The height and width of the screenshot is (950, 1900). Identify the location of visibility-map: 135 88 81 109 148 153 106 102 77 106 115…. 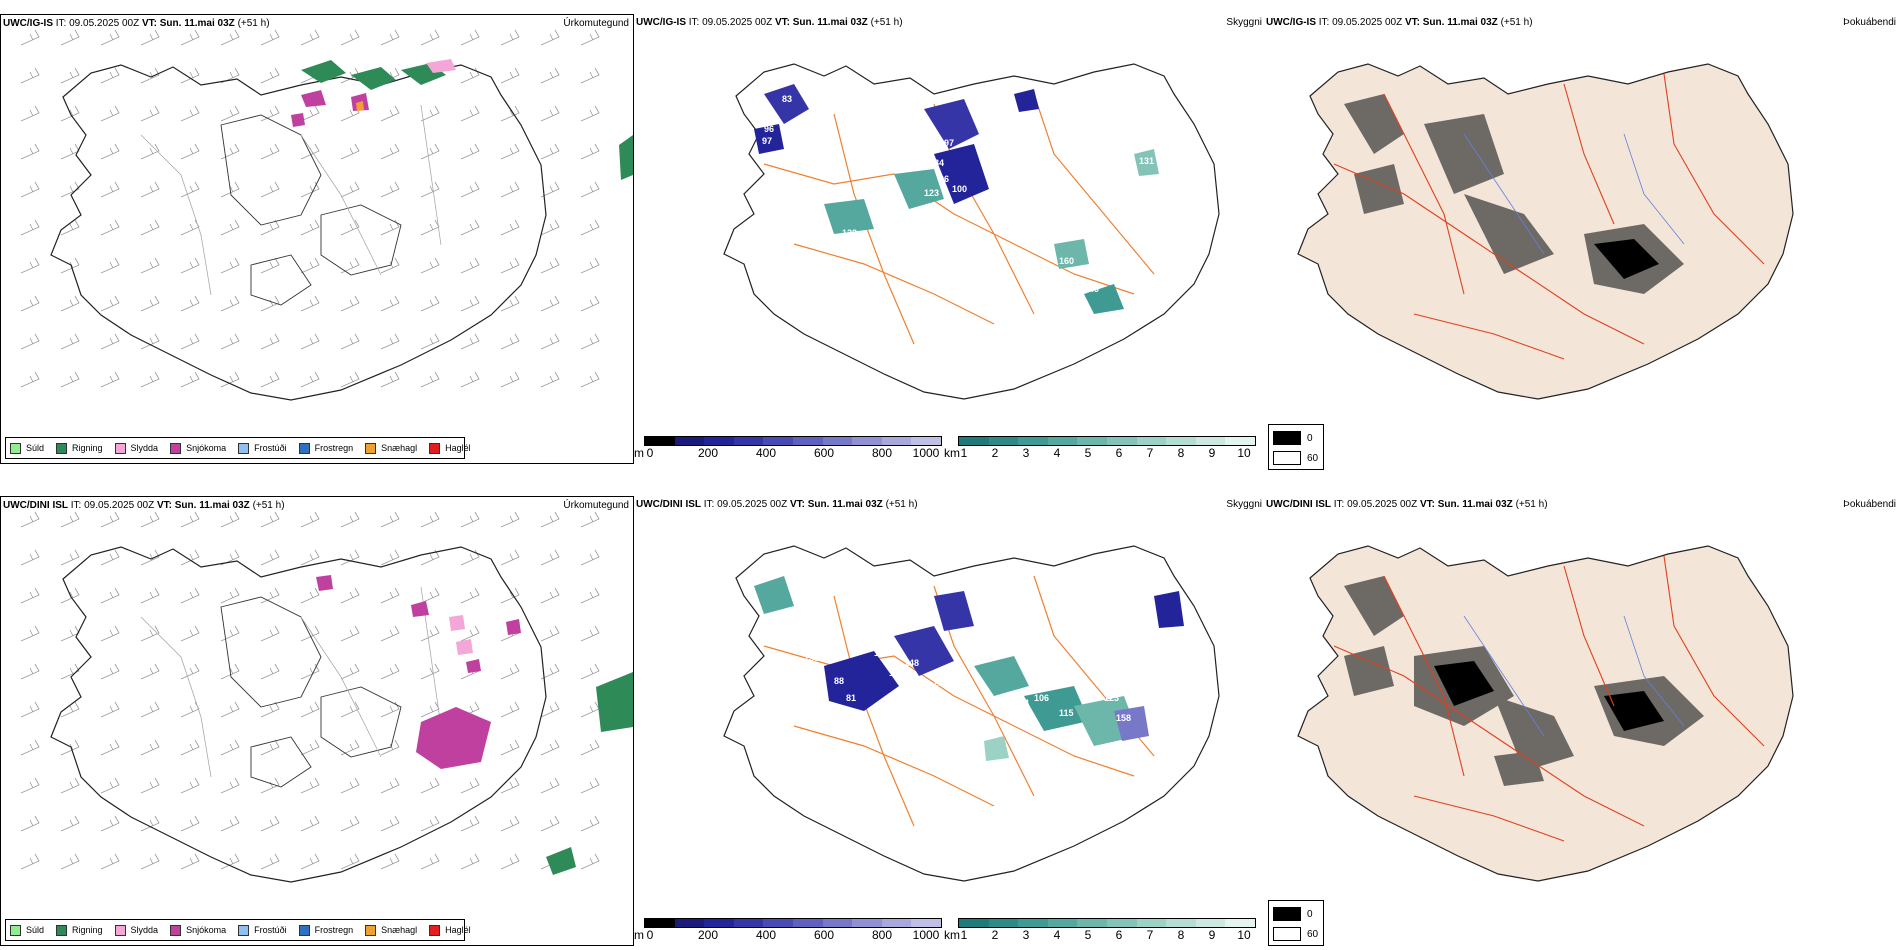
(971, 713).